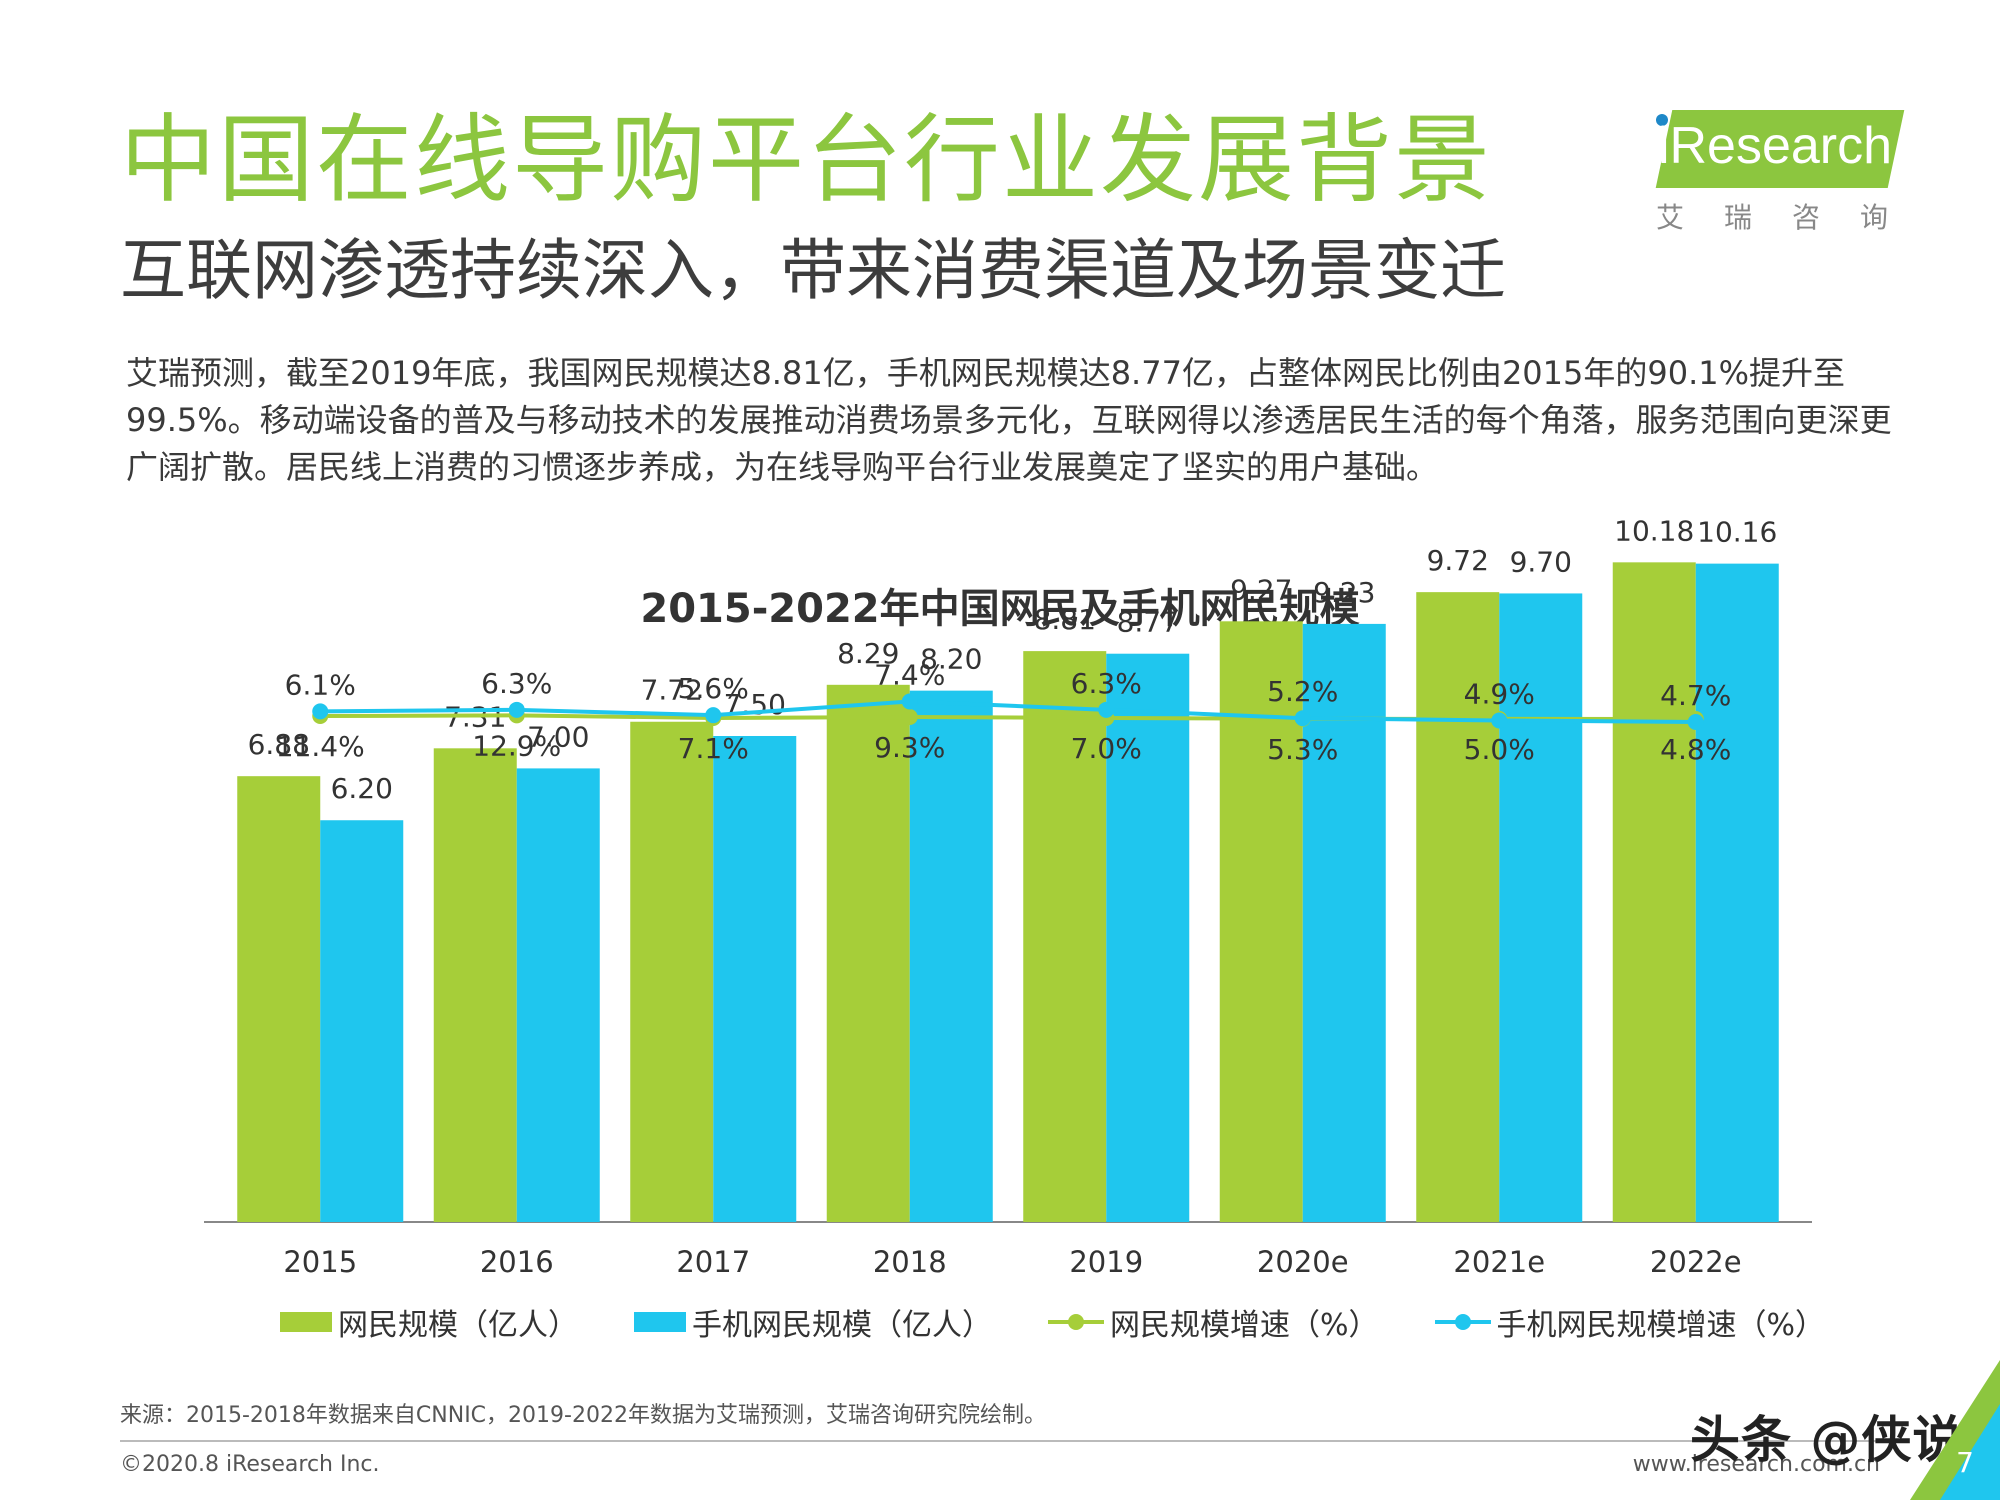 The width and height of the screenshot is (2000, 1500). I want to click on legend-item-netizens: 网民规模（亿人）, so click(429, 1322).